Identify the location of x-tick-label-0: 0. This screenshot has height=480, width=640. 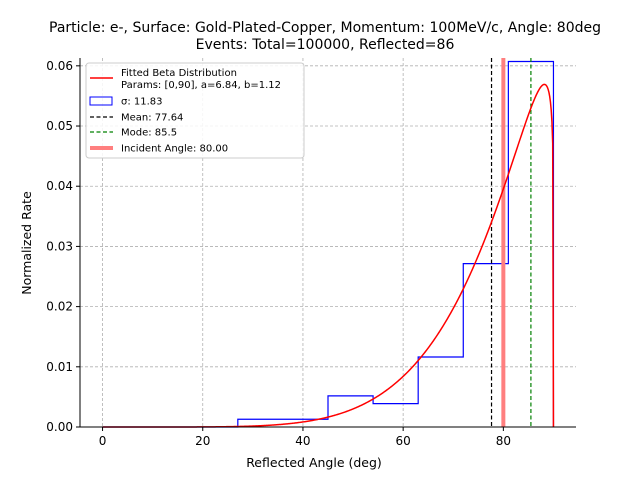
(103, 441).